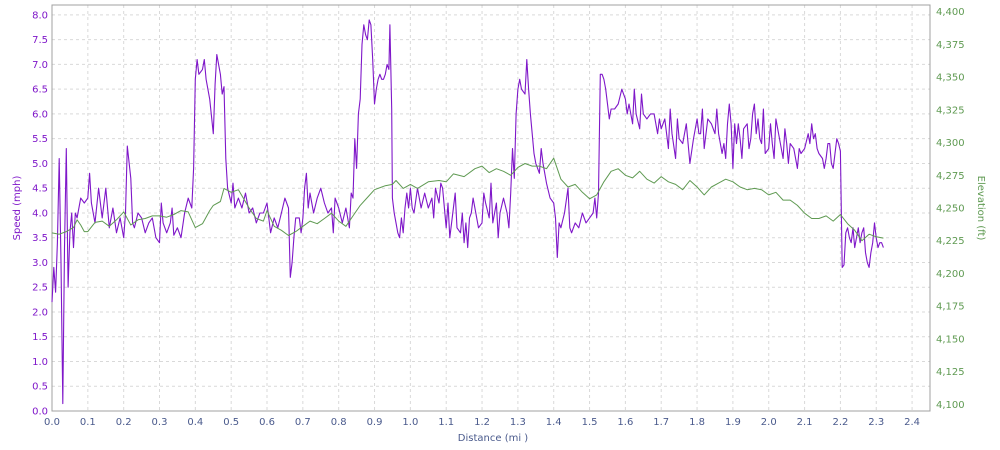  Describe the element at coordinates (40, 65) in the screenshot. I see `left-tick-label: 7.0` at that location.